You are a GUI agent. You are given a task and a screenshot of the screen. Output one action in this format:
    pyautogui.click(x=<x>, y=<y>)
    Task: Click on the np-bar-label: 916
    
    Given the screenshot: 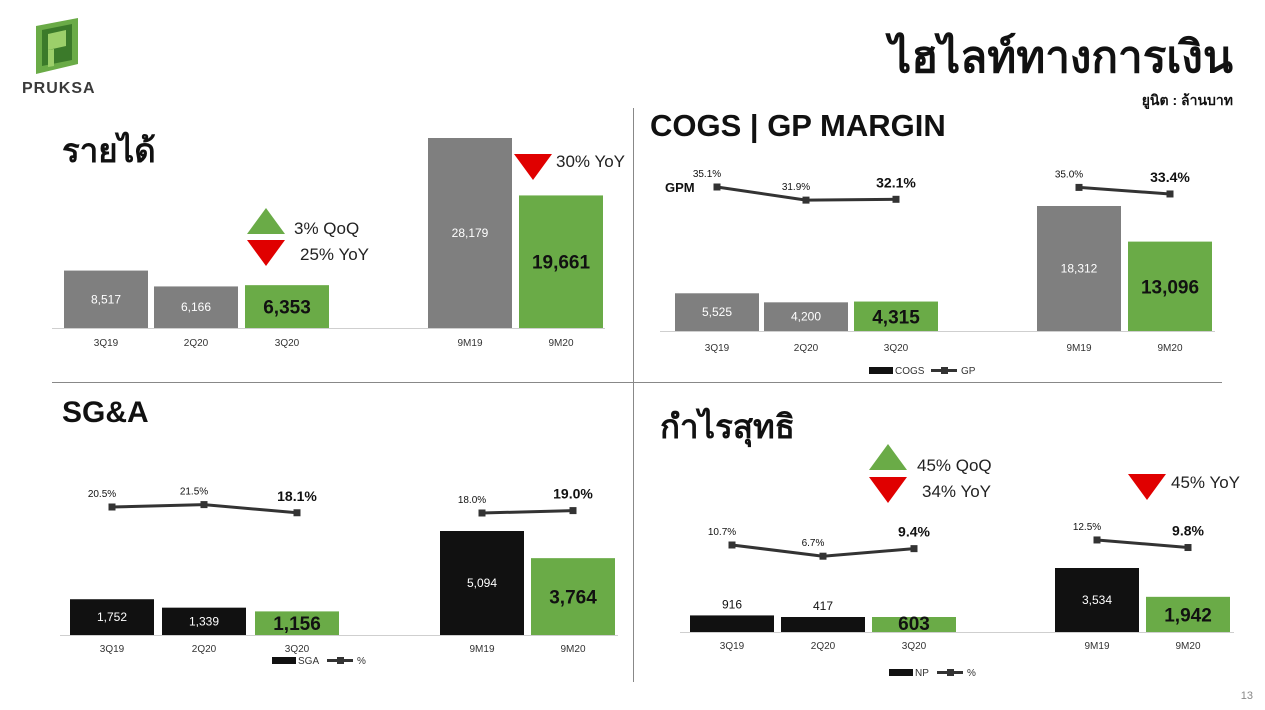 What is the action you would take?
    pyautogui.click(x=732, y=604)
    